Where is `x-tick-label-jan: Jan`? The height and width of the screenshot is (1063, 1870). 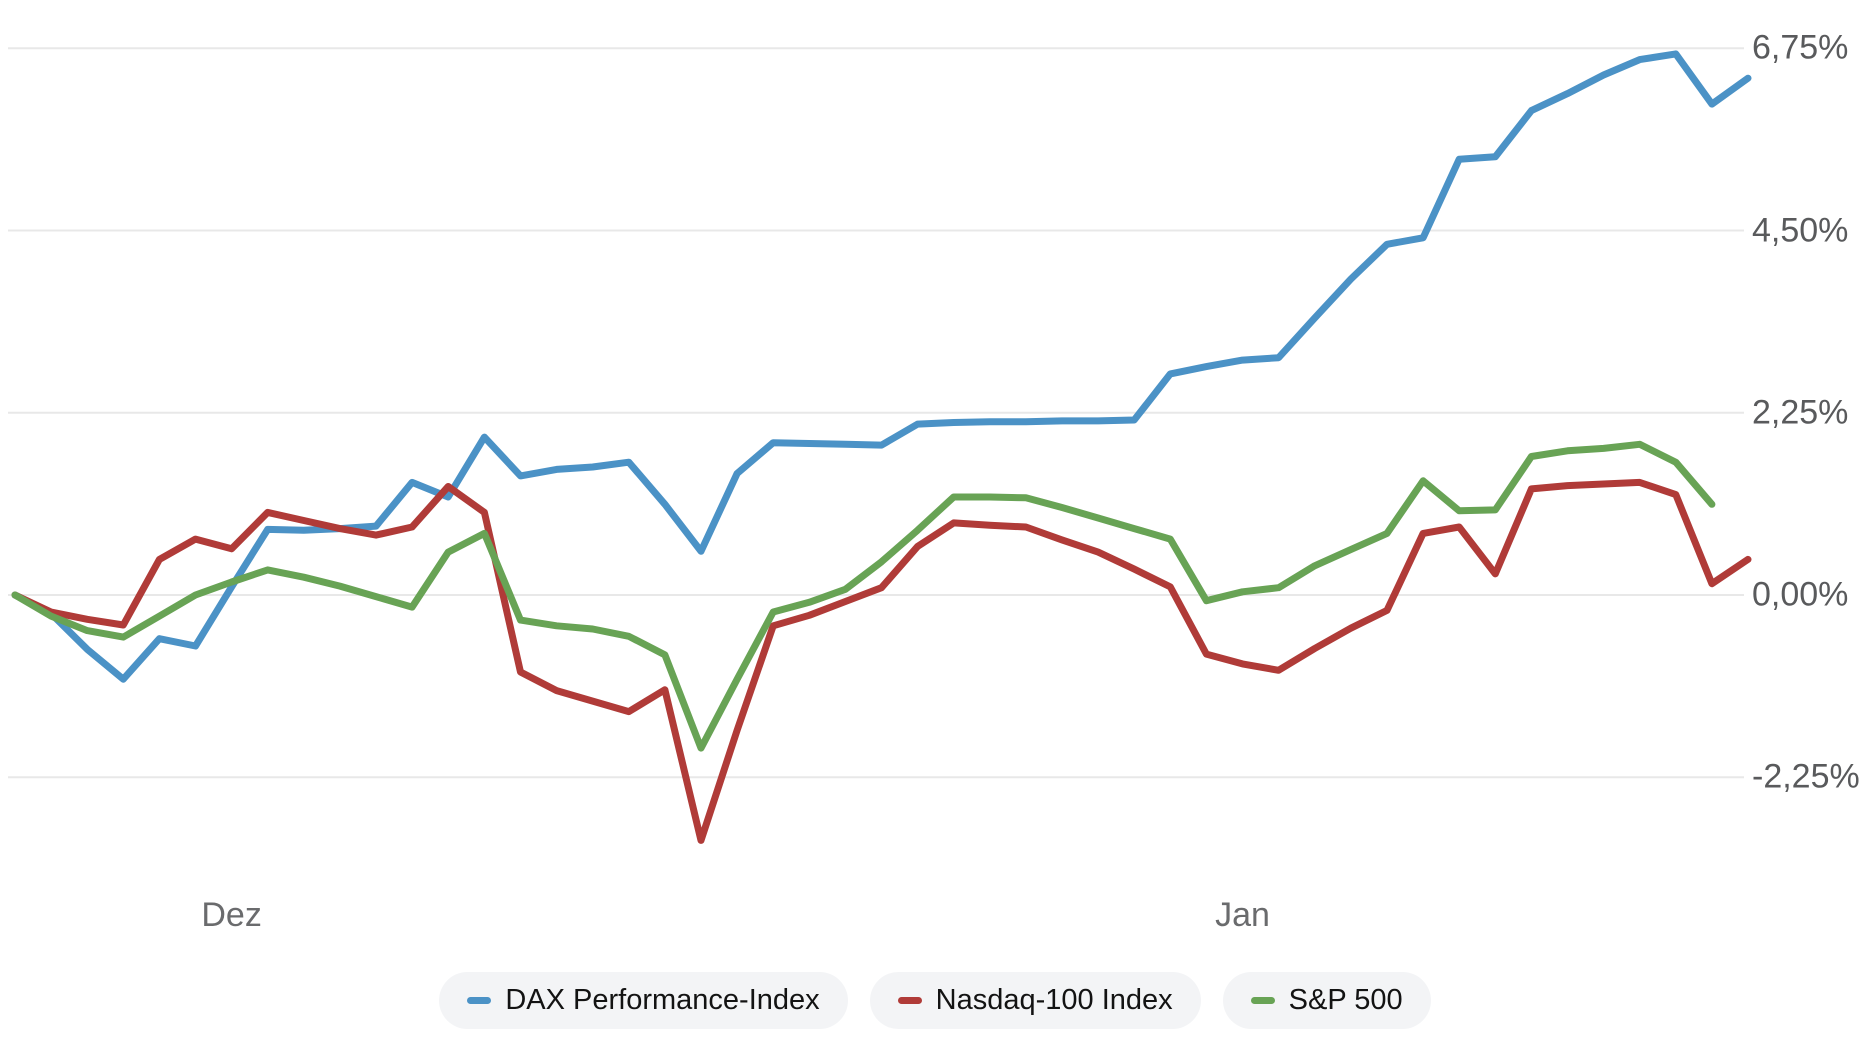
x-tick-label-jan: Jan is located at coordinates (1242, 915).